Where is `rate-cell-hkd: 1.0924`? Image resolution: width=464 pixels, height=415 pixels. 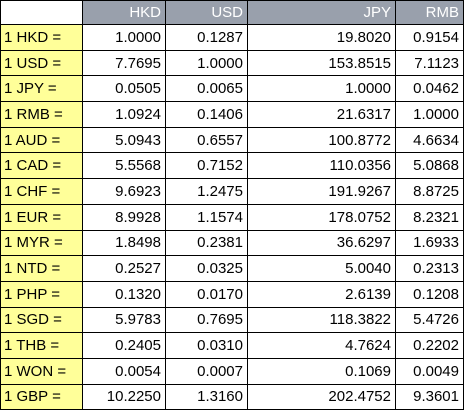 rate-cell-hkd: 1.0924 is located at coordinates (124, 114).